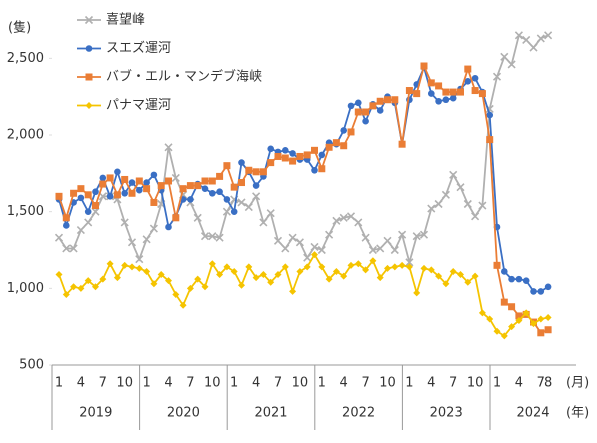 The image size is (597, 443). Describe the element at coordinates (19, 28) in the screenshot. I see `y-unit: (隻)` at that location.